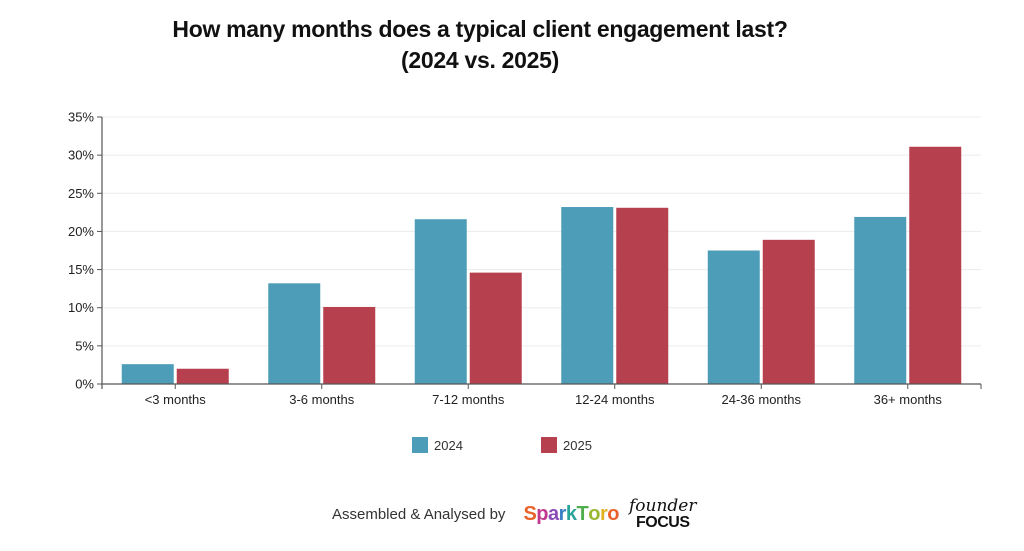  What do you see at coordinates (448, 445) in the screenshot?
I see `legend-label-2024: 2024` at bounding box center [448, 445].